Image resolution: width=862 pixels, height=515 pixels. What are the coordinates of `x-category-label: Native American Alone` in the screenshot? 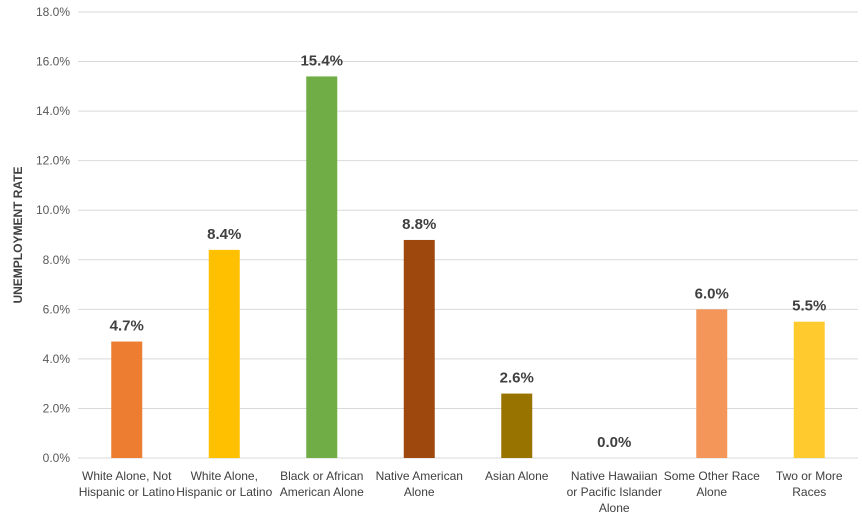 It's located at (419, 484).